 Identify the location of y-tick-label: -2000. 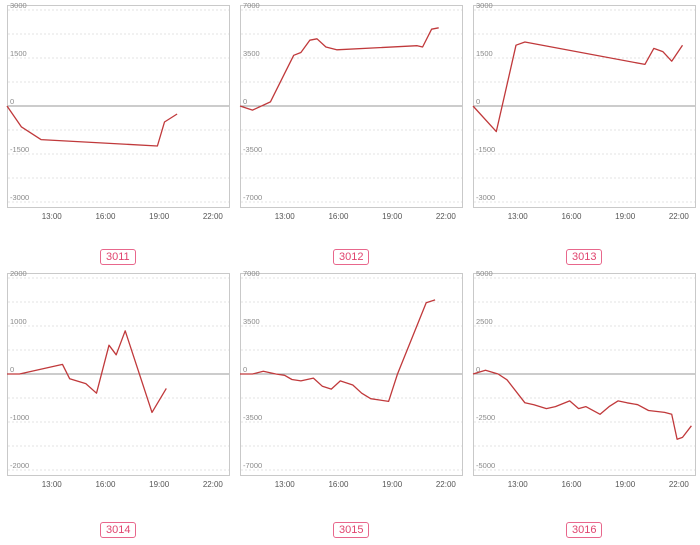
(19, 465).